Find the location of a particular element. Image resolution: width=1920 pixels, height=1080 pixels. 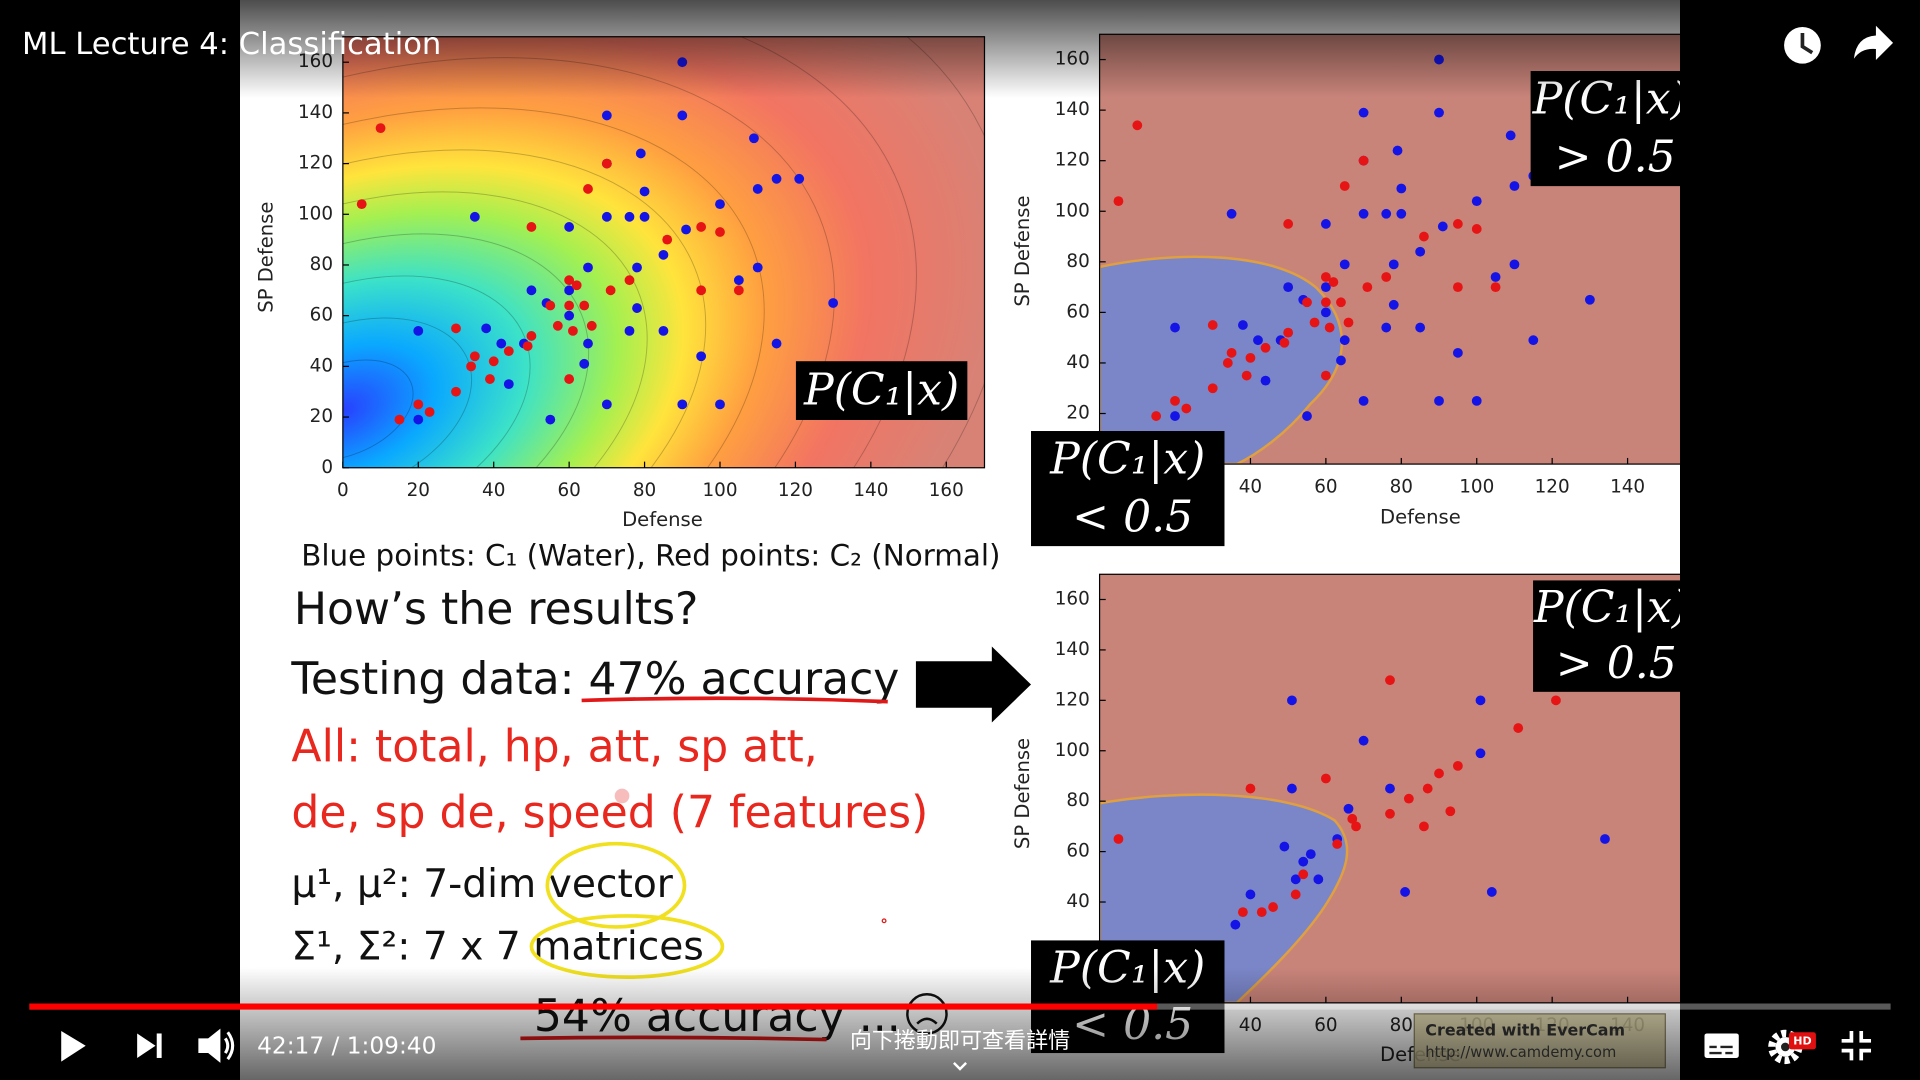

share-button is located at coordinates (1873, 42).